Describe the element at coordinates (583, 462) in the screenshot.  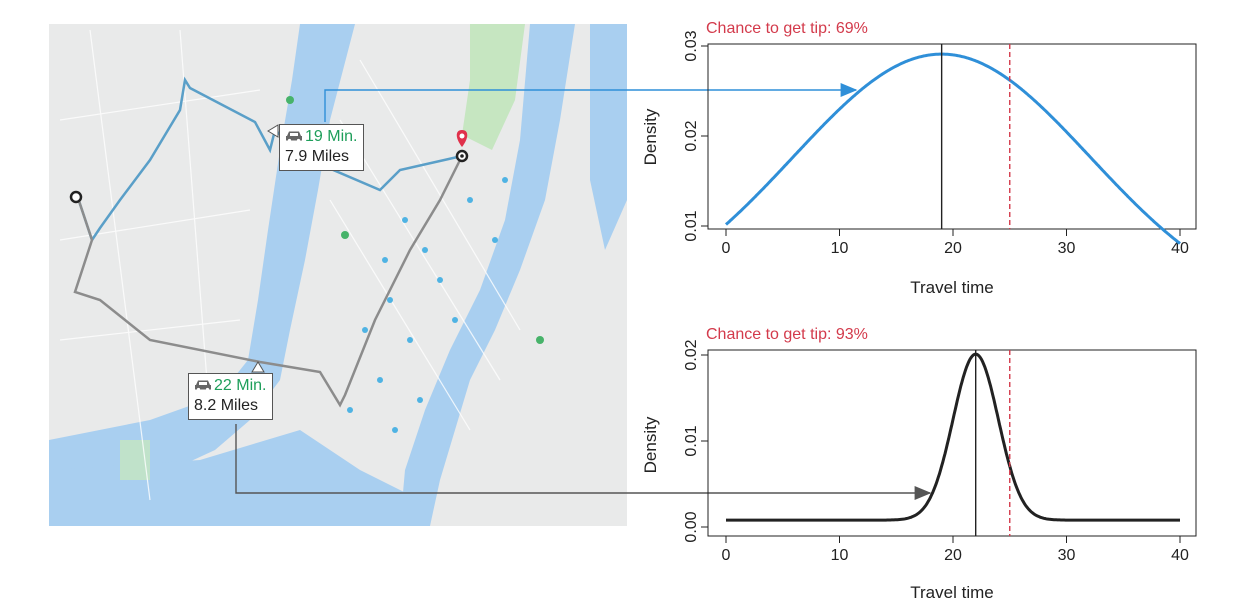
I see `connector-arrow-bottom` at that location.